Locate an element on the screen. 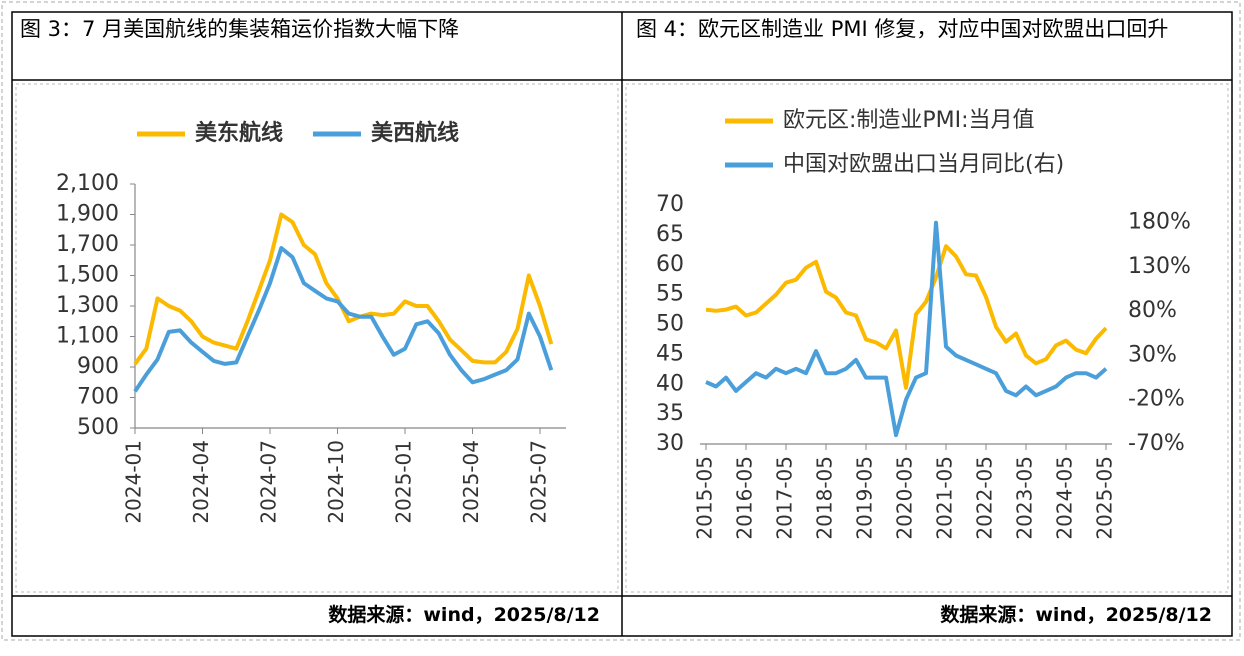 The image size is (1244, 656). y-tick-label: 1,900 is located at coordinates (87, 214).